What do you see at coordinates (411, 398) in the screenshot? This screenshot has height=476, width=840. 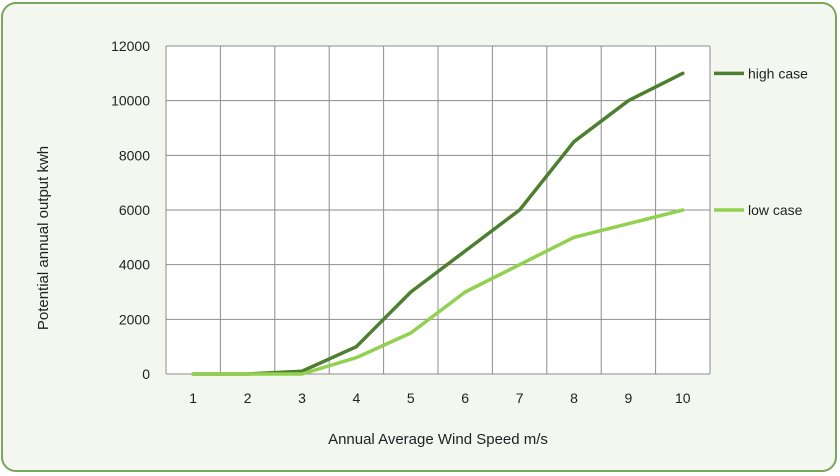 I see `x-tick-label: 5` at bounding box center [411, 398].